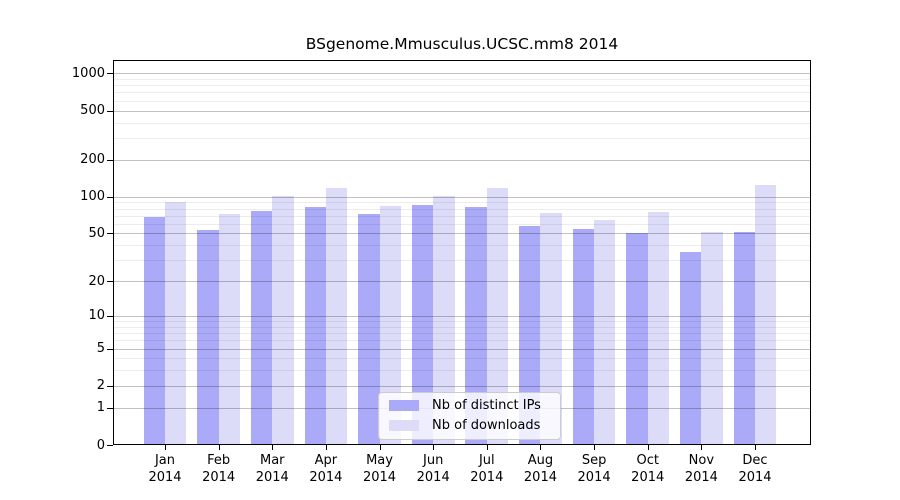 The image size is (900, 500). Describe the element at coordinates (404, 405) in the screenshot. I see `distinct-ips-swatch` at that location.